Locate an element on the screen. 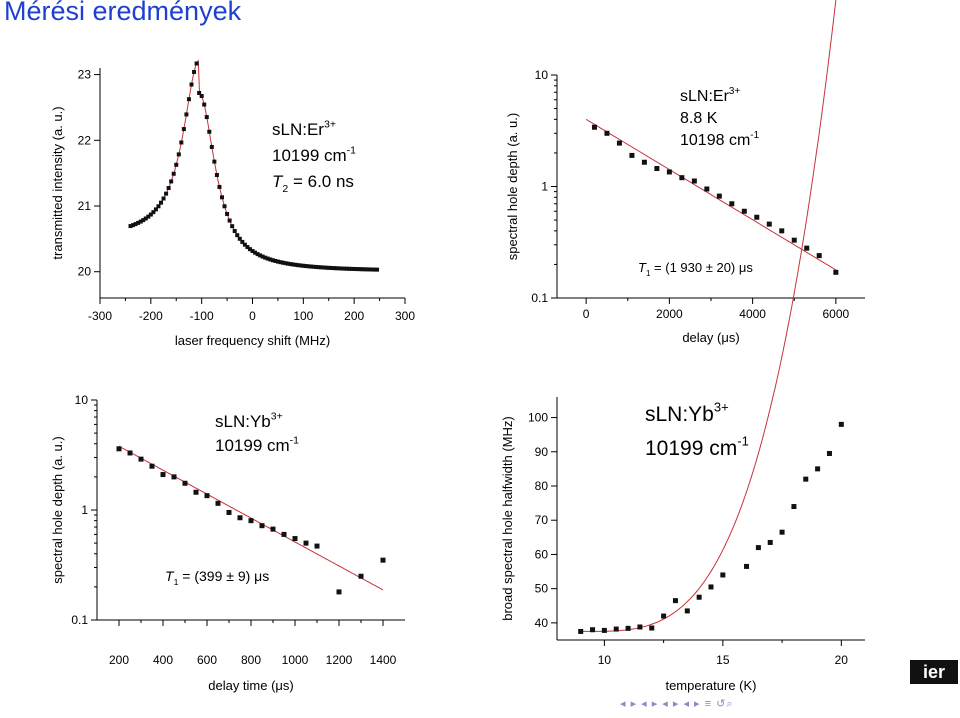  y-tick-label: 100 is located at coordinates (538, 418).